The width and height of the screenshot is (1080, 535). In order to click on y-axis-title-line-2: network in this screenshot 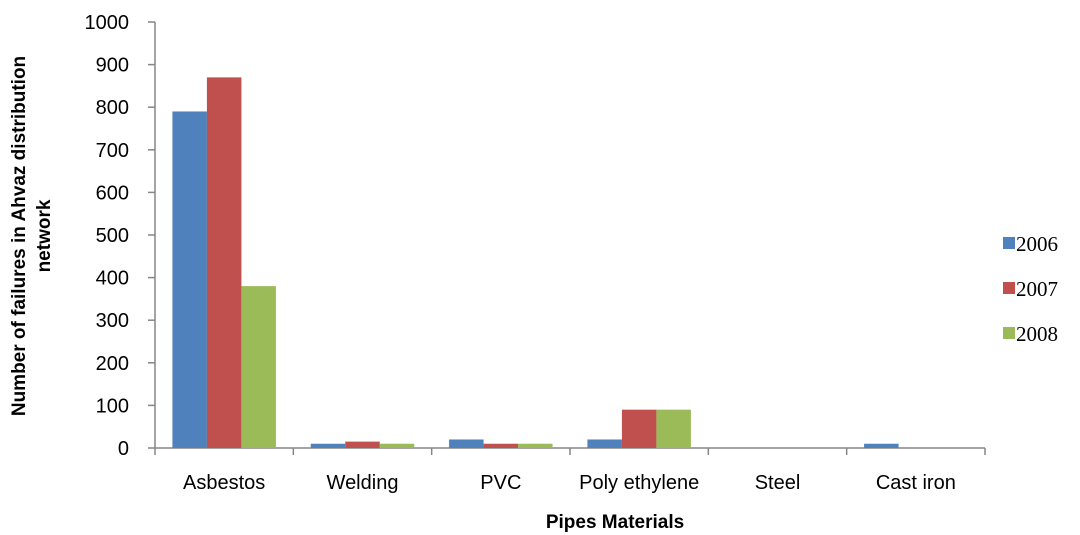, I will do `click(44, 235)`.